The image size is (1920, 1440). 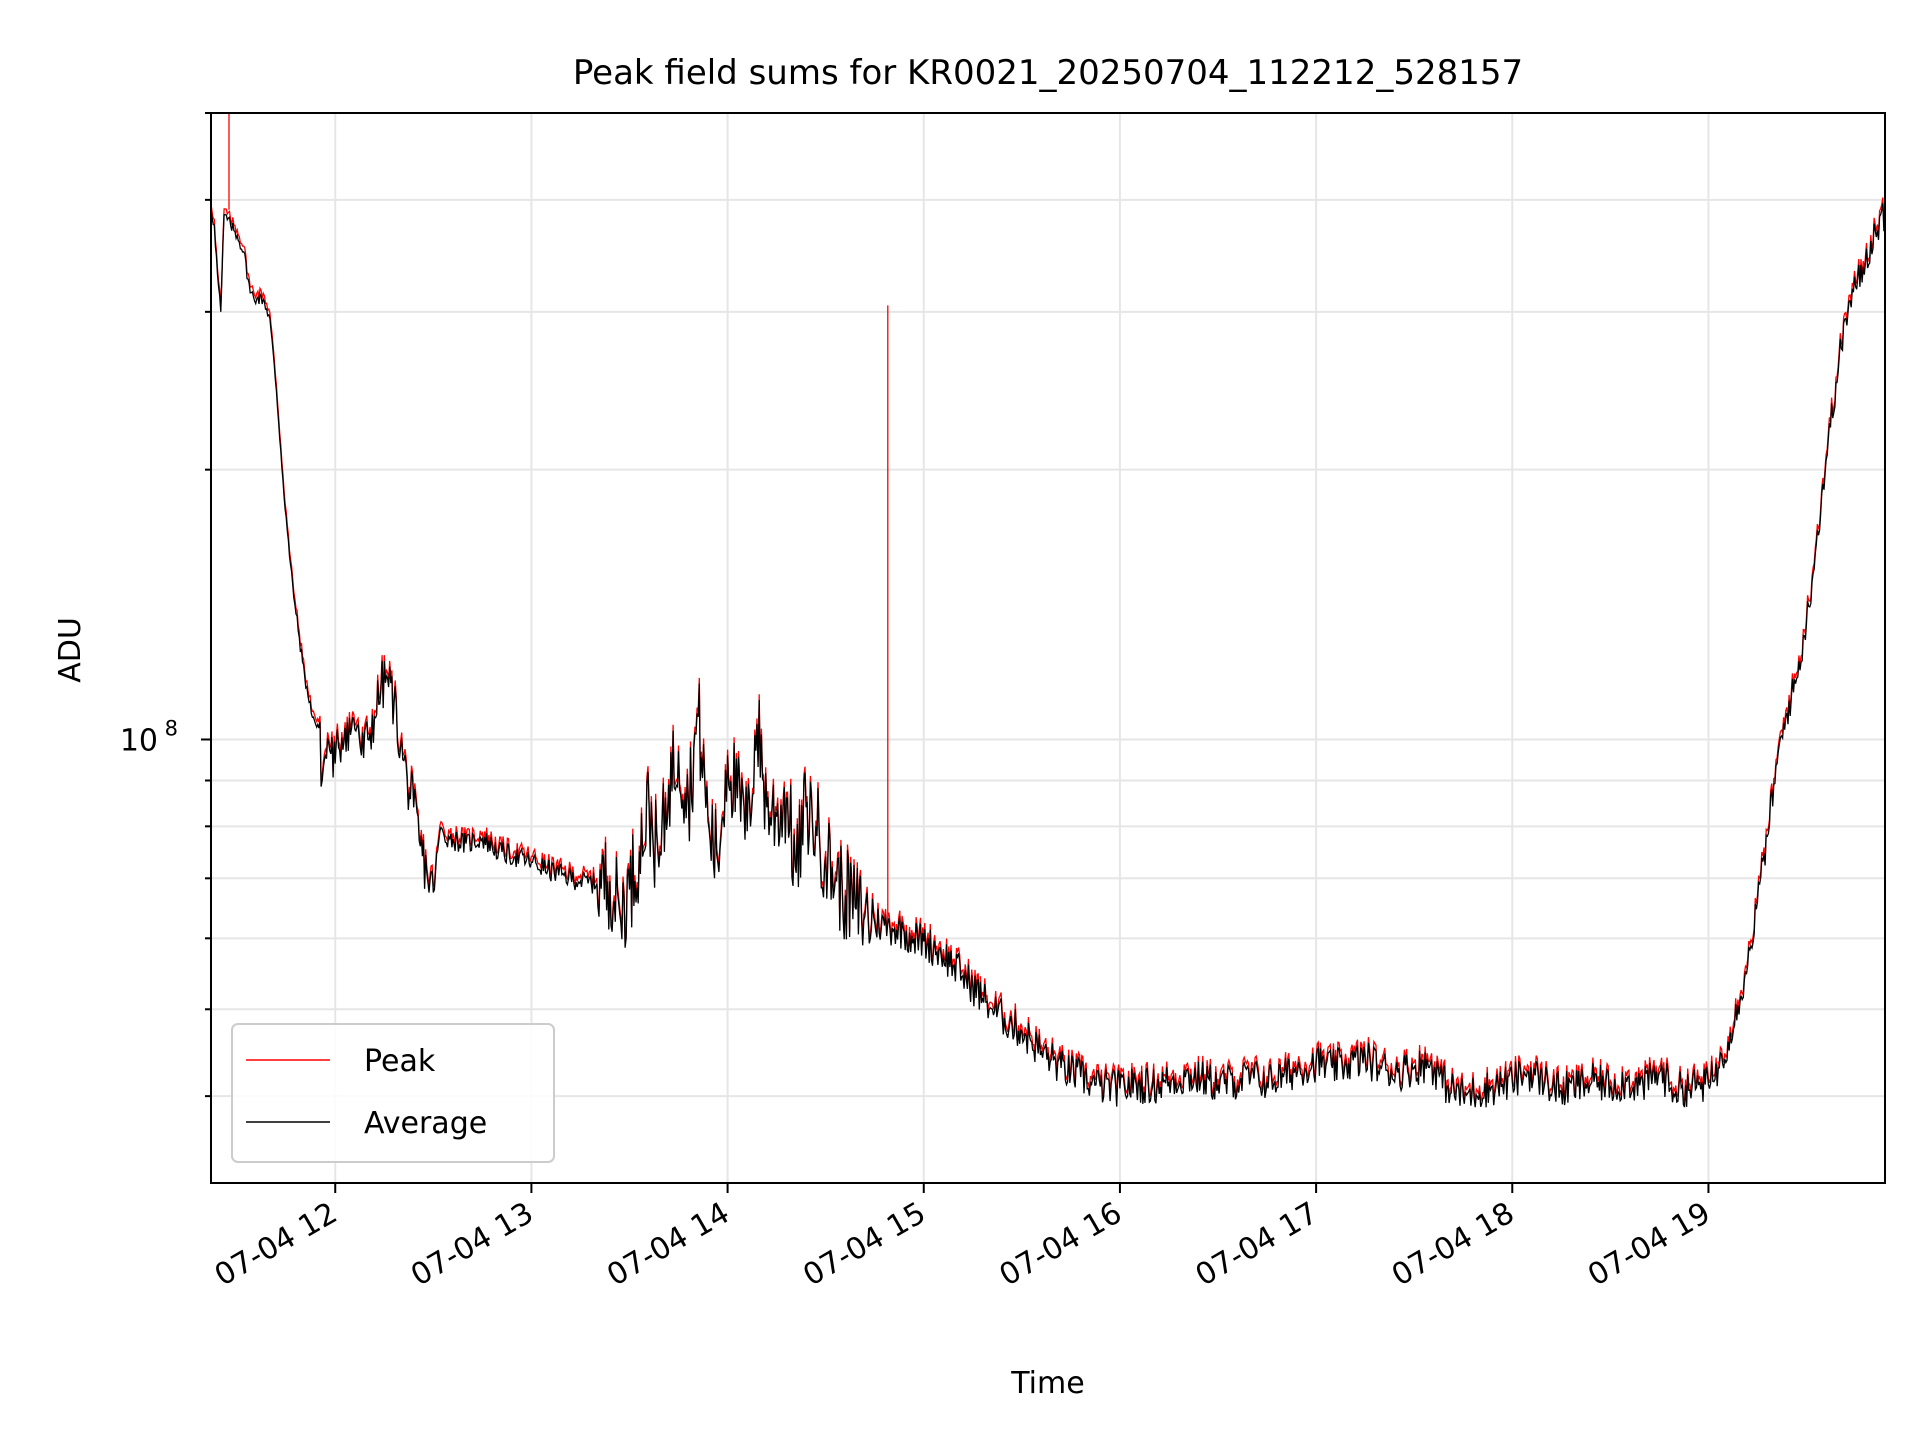 I want to click on legend: Peak Average, so click(x=393, y=1093).